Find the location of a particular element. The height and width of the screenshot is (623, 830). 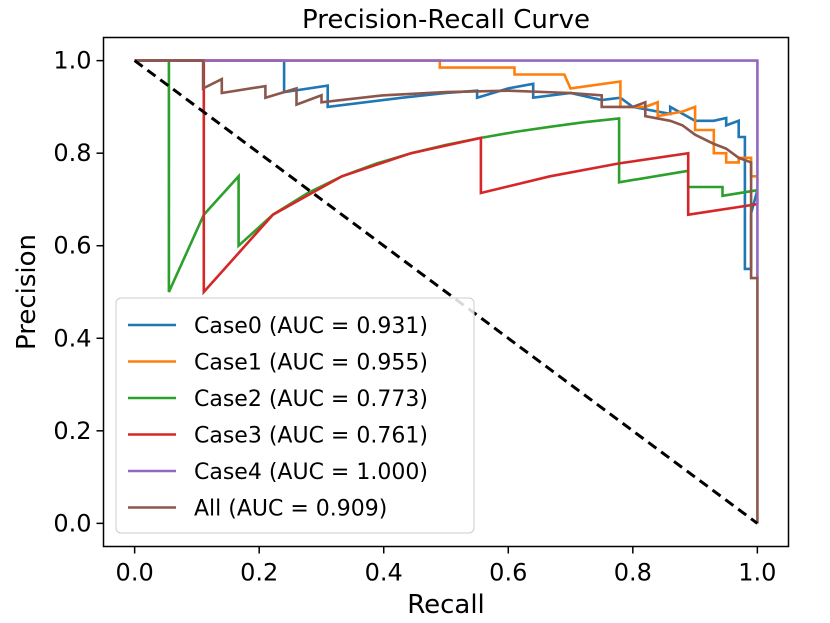

x-tick-label: 0.4 is located at coordinates (384, 573).